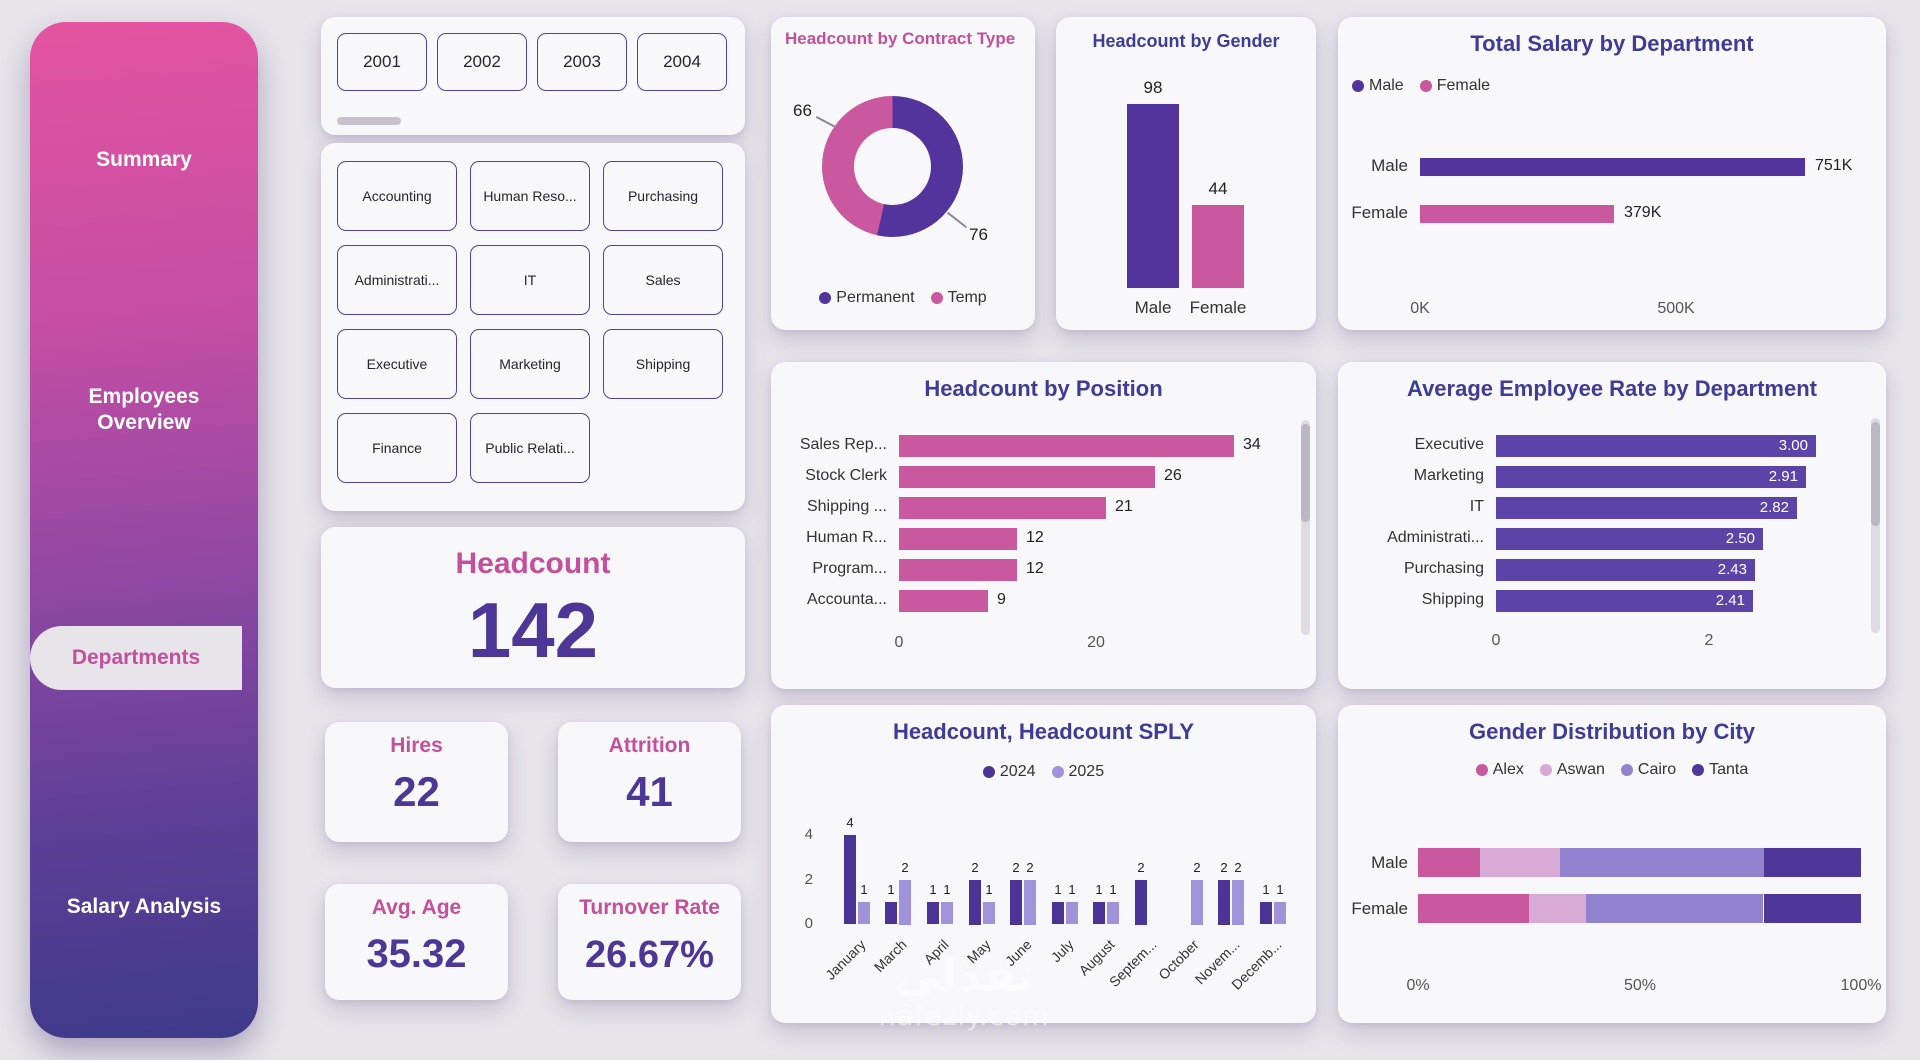 The image size is (1920, 1060). Describe the element at coordinates (808, 879) in the screenshot. I see `axis-tick: 2` at that location.